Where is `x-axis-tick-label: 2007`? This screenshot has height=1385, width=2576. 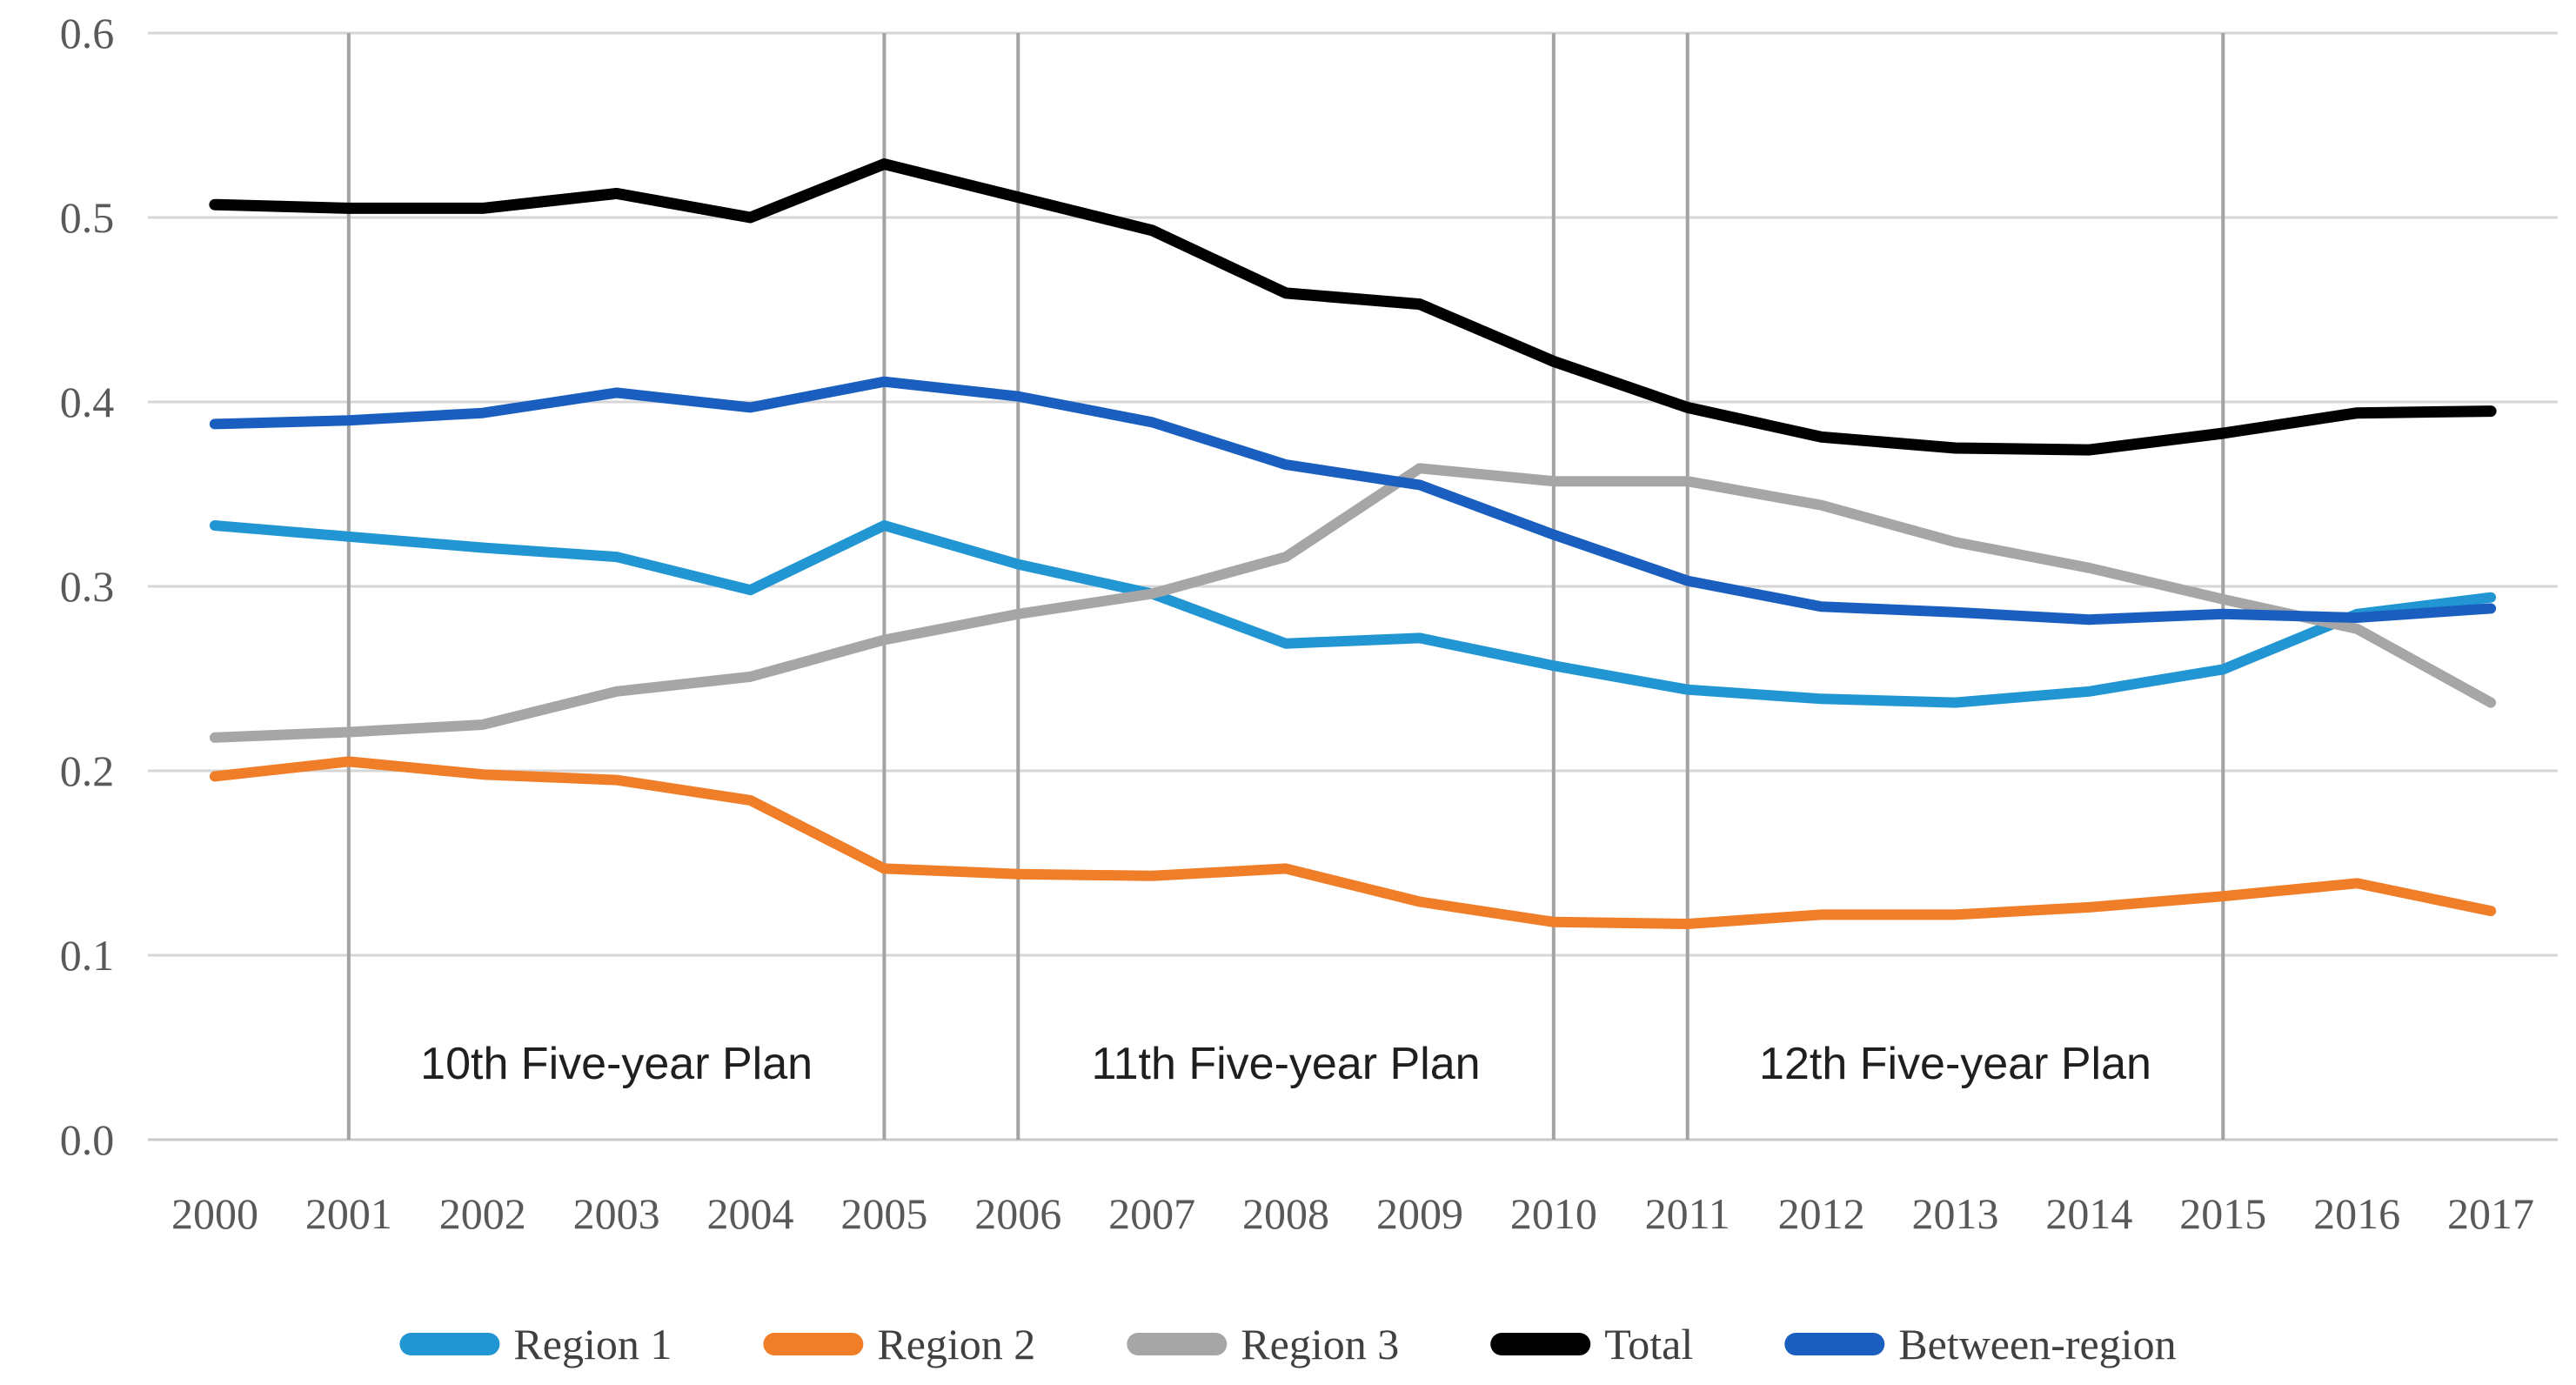
x-axis-tick-label: 2007 is located at coordinates (1151, 1213).